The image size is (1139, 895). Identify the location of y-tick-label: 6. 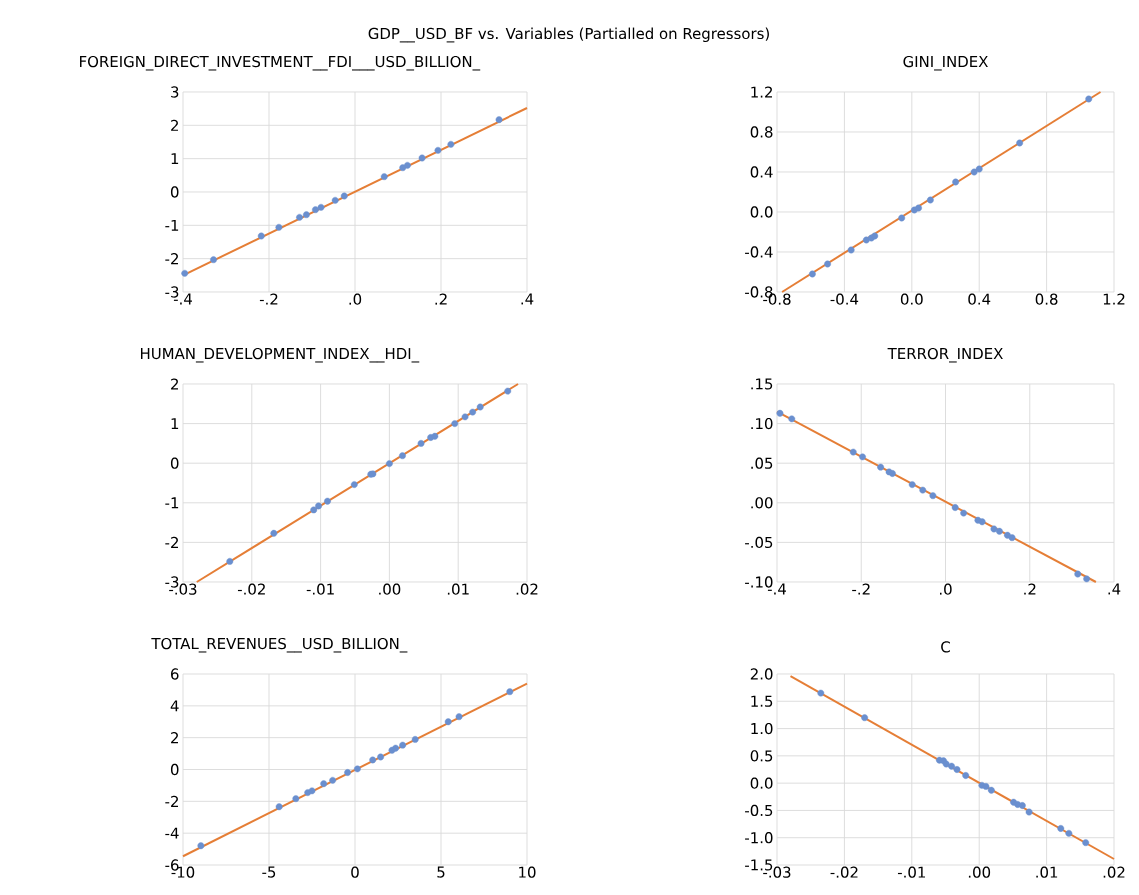
(175, 674).